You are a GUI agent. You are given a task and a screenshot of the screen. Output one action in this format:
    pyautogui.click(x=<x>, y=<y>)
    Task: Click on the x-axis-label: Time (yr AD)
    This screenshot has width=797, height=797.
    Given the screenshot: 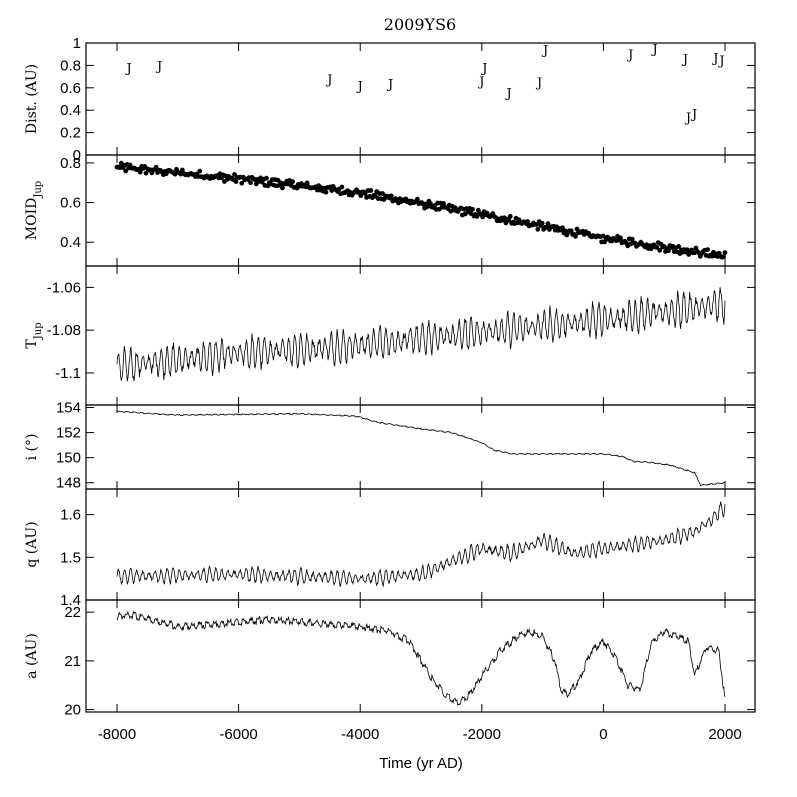 What is the action you would take?
    pyautogui.click(x=421, y=763)
    